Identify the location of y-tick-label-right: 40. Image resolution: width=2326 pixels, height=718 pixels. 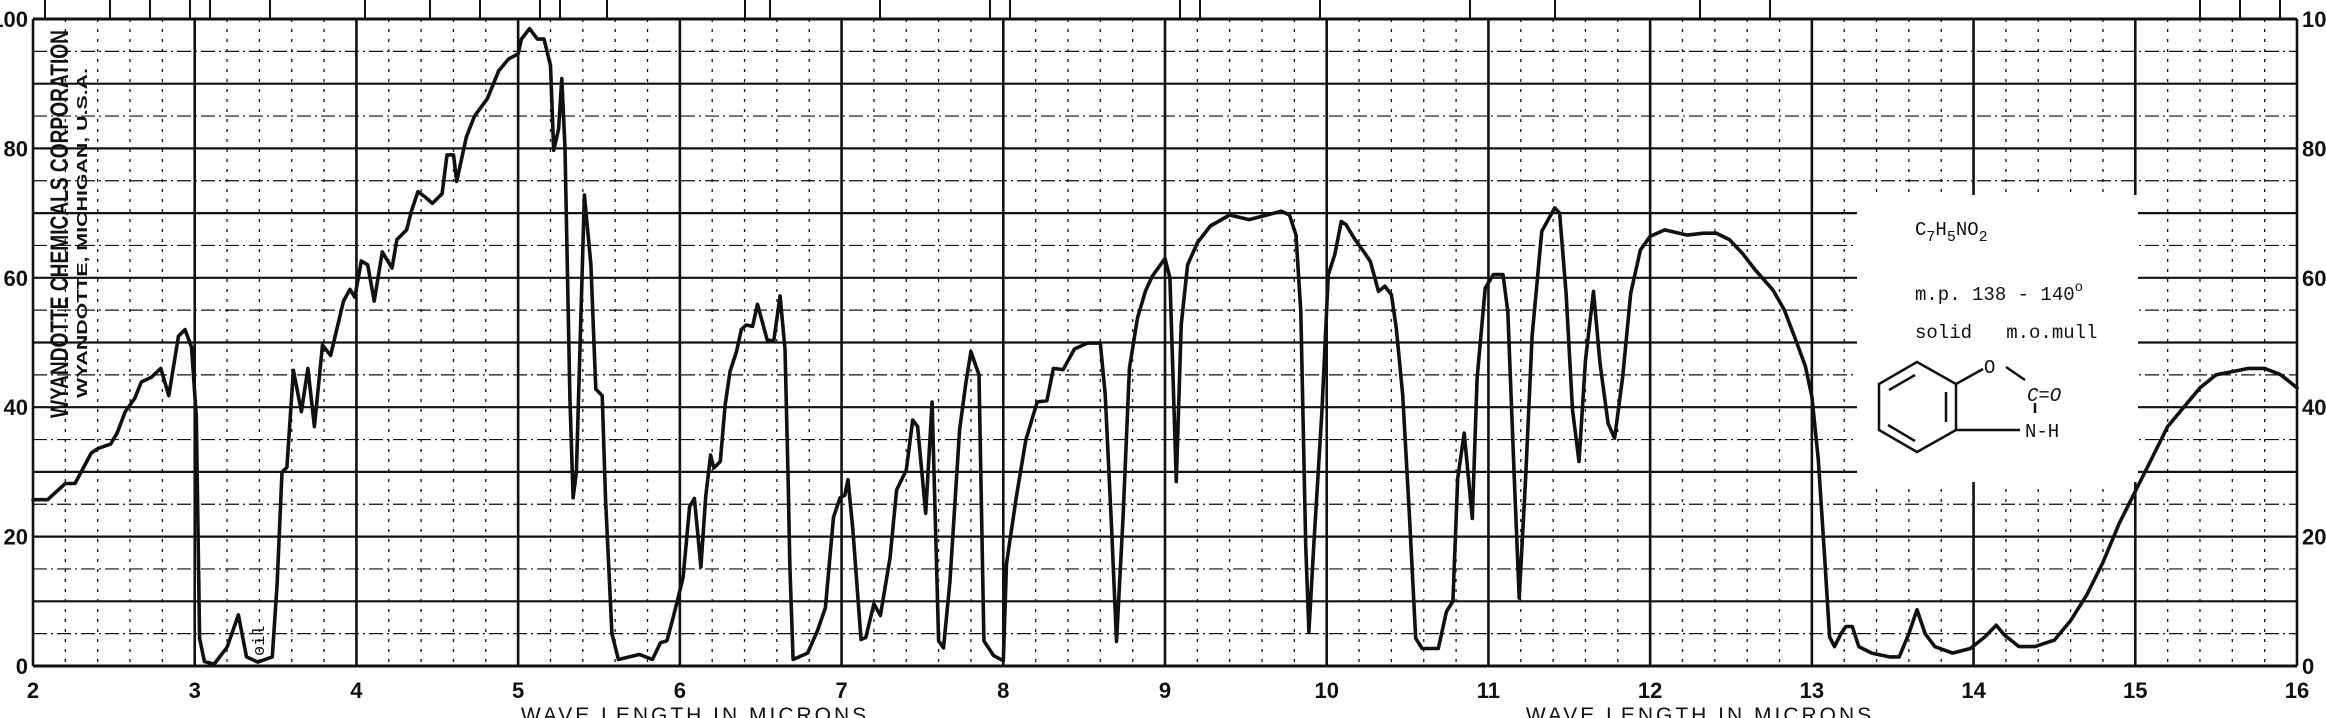
(2314, 407).